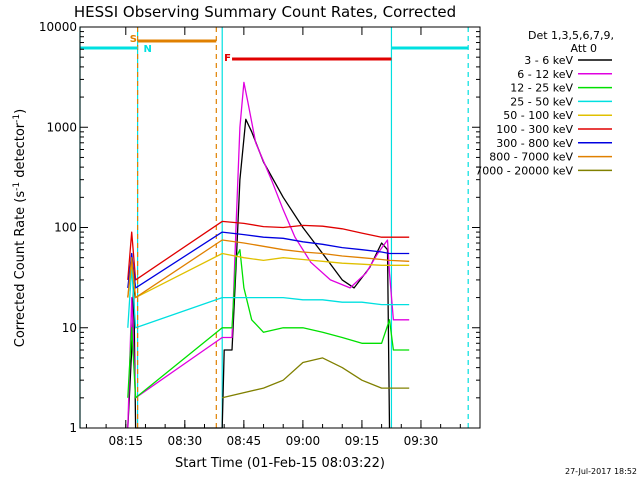 This screenshot has height=480, width=640. What do you see at coordinates (244, 441) in the screenshot?
I see `x-tick-label-2: 08:45` at bounding box center [244, 441].